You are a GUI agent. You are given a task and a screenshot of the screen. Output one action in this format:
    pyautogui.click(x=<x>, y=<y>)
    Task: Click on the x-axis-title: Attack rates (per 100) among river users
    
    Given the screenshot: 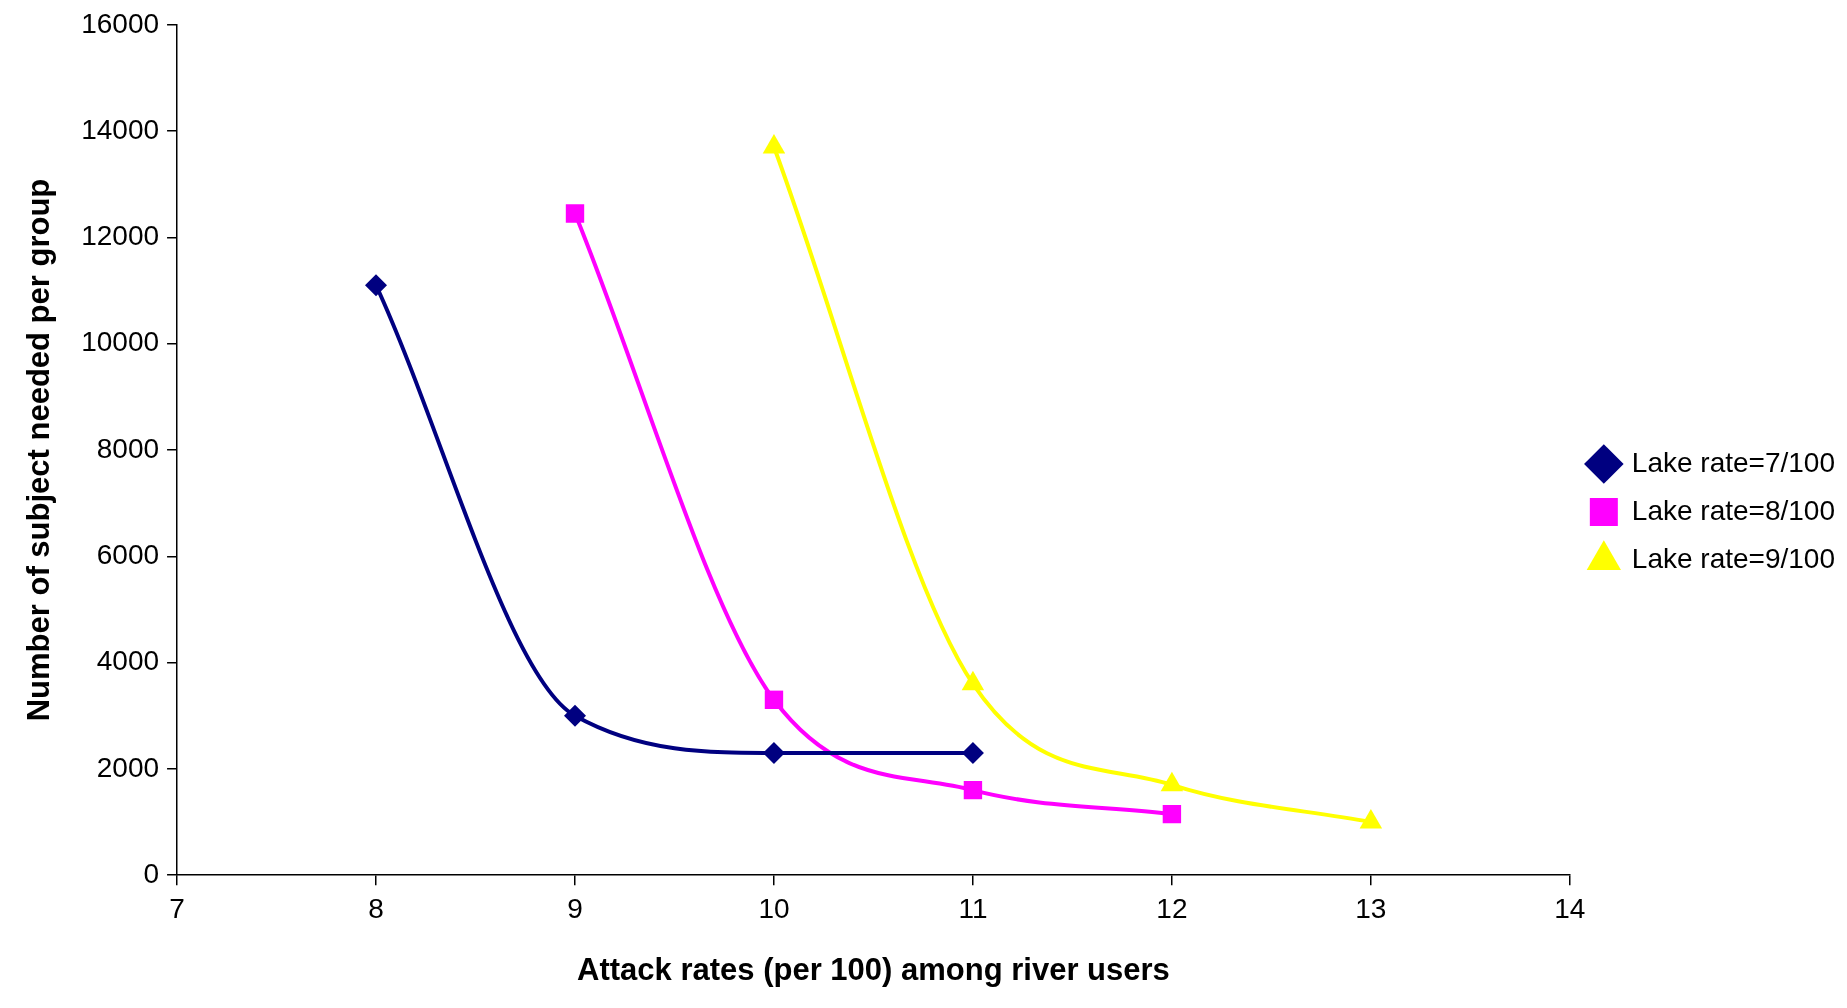 What is the action you would take?
    pyautogui.click(x=873, y=969)
    